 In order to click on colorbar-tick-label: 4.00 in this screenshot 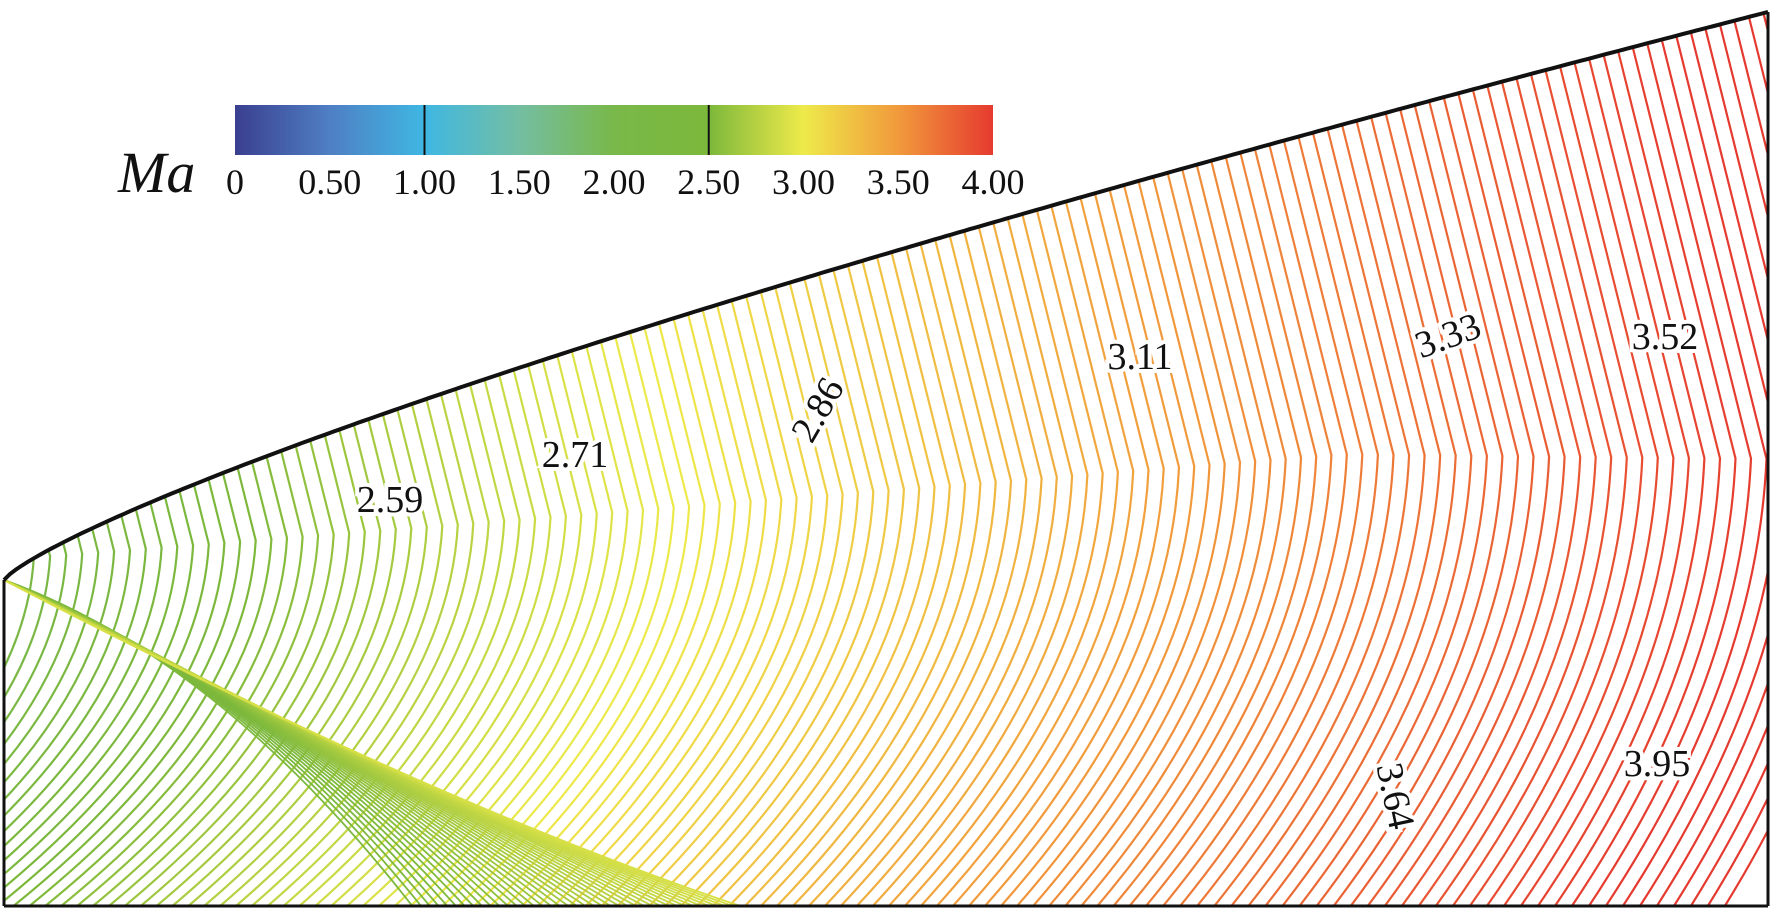, I will do `click(993, 182)`.